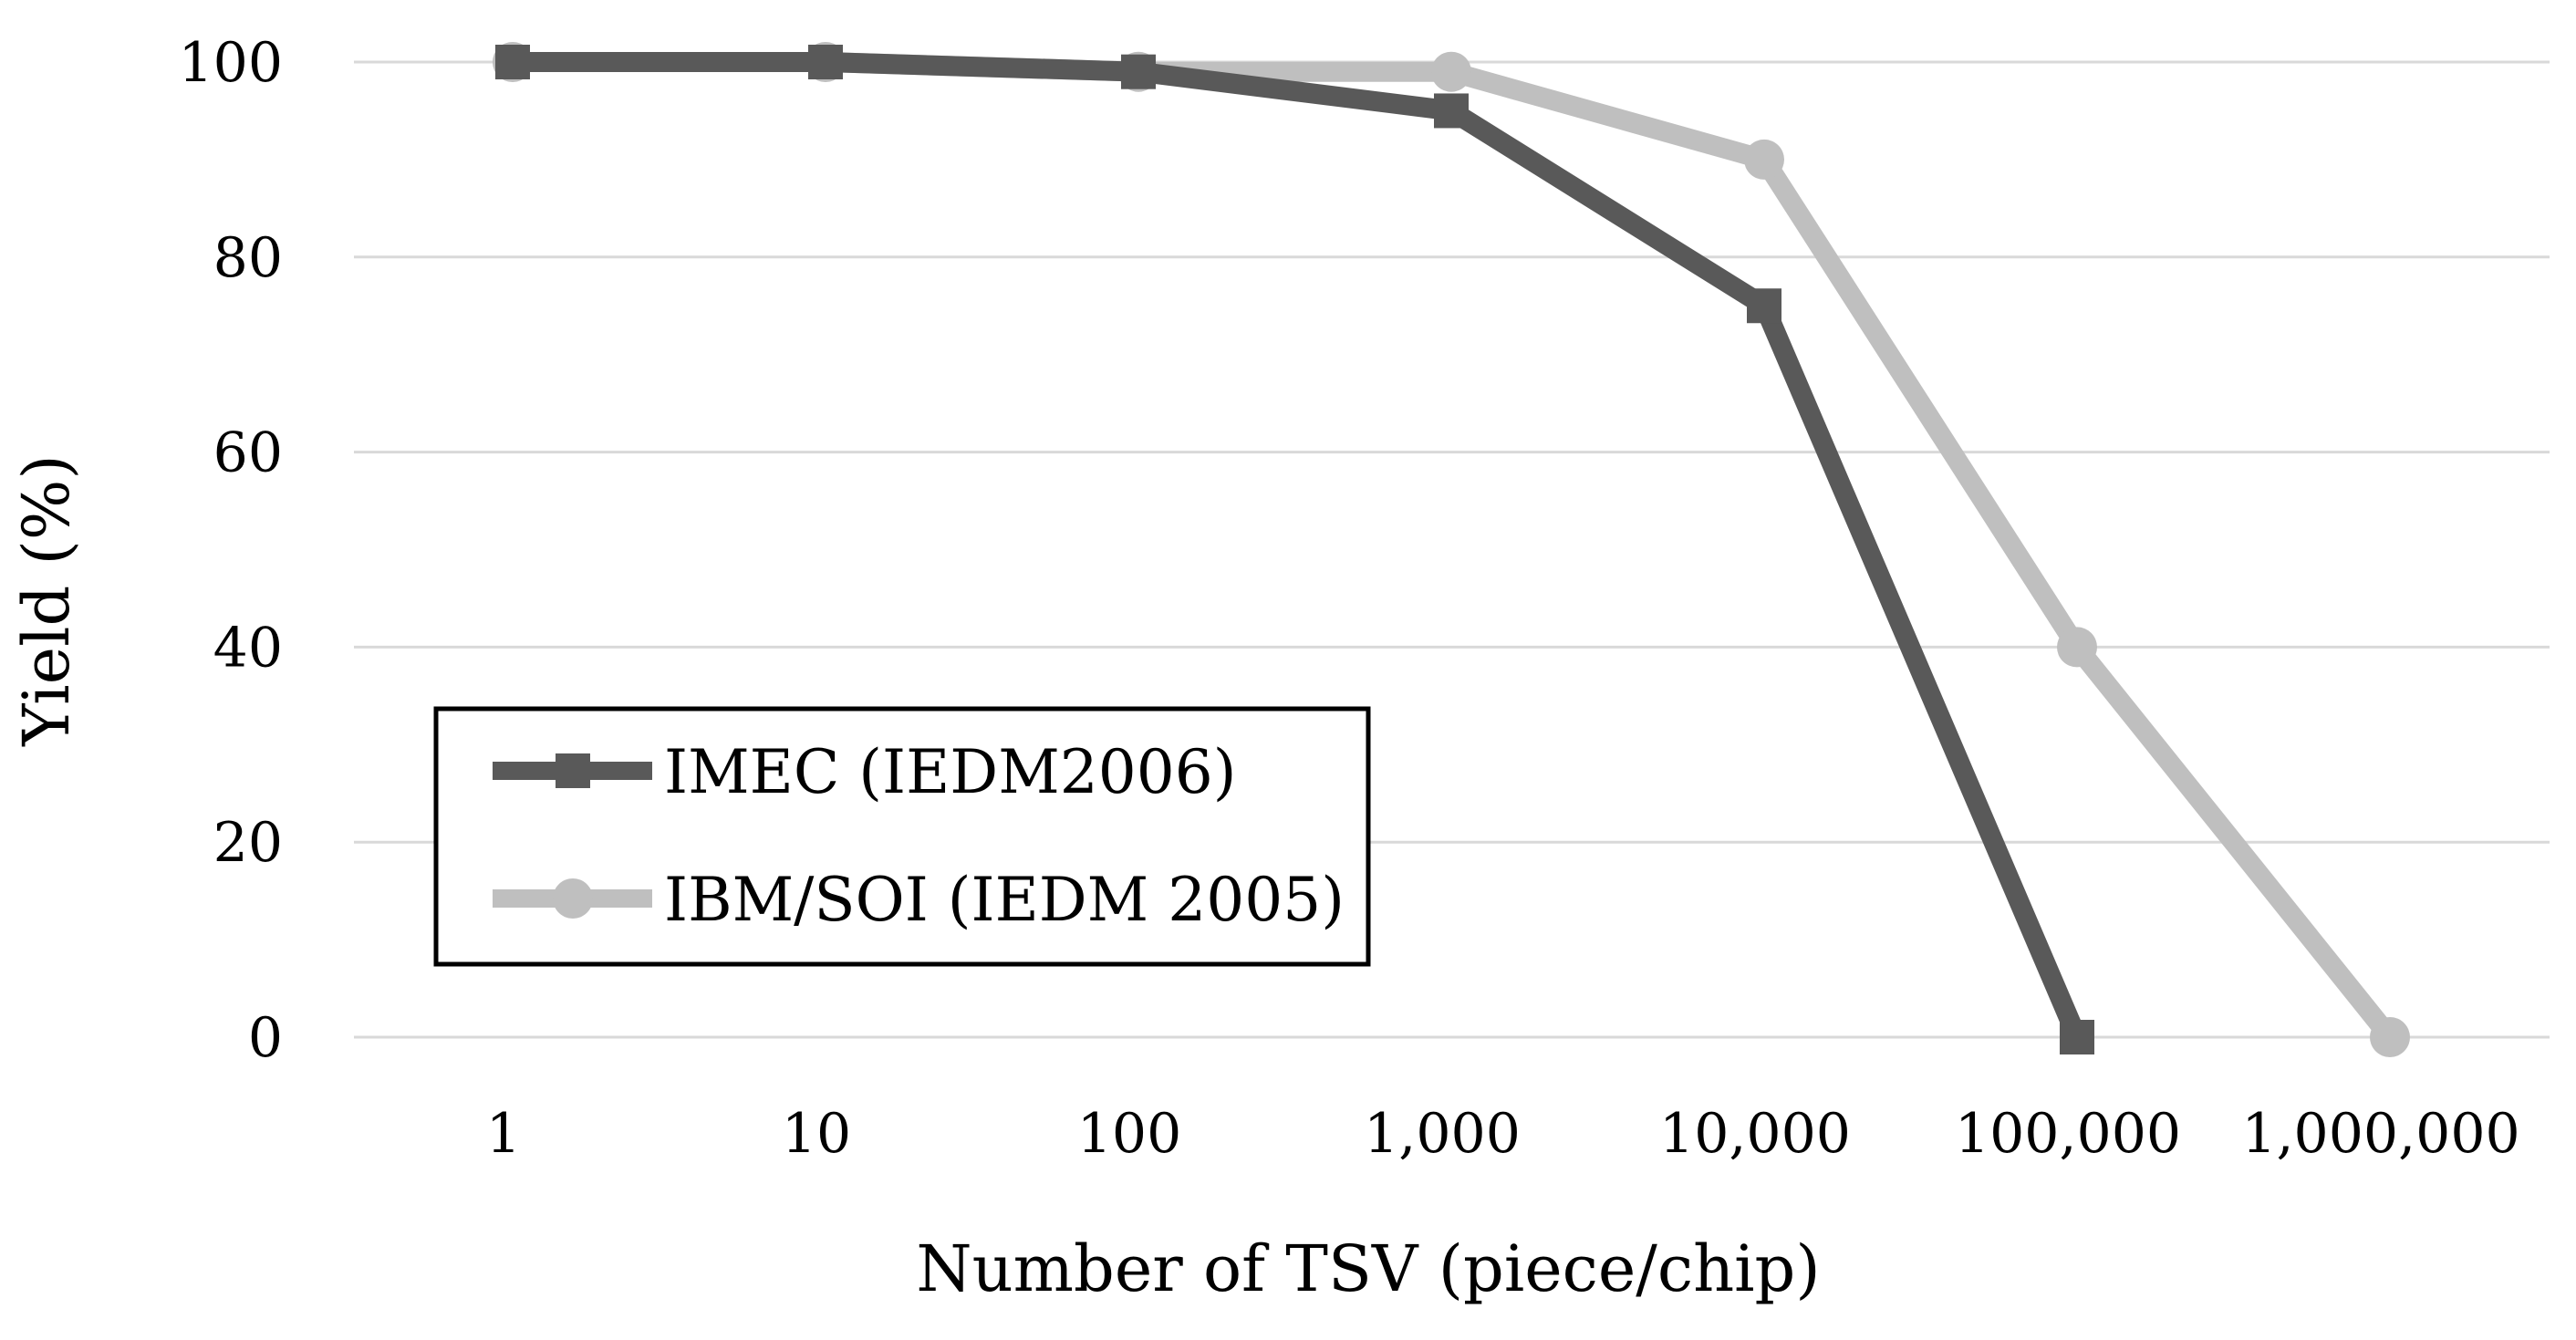 This screenshot has width=2576, height=1340. I want to click on y-tick-label: 100, so click(230, 63).